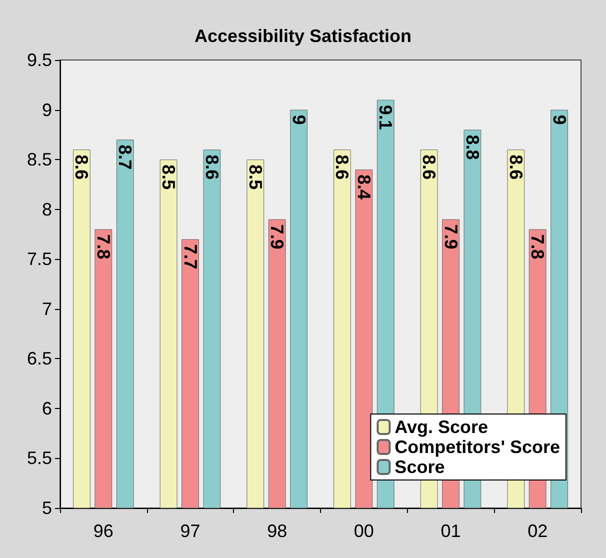 The width and height of the screenshot is (606, 558). What do you see at coordinates (47, 110) in the screenshot?
I see `y-tick-label: 9` at bounding box center [47, 110].